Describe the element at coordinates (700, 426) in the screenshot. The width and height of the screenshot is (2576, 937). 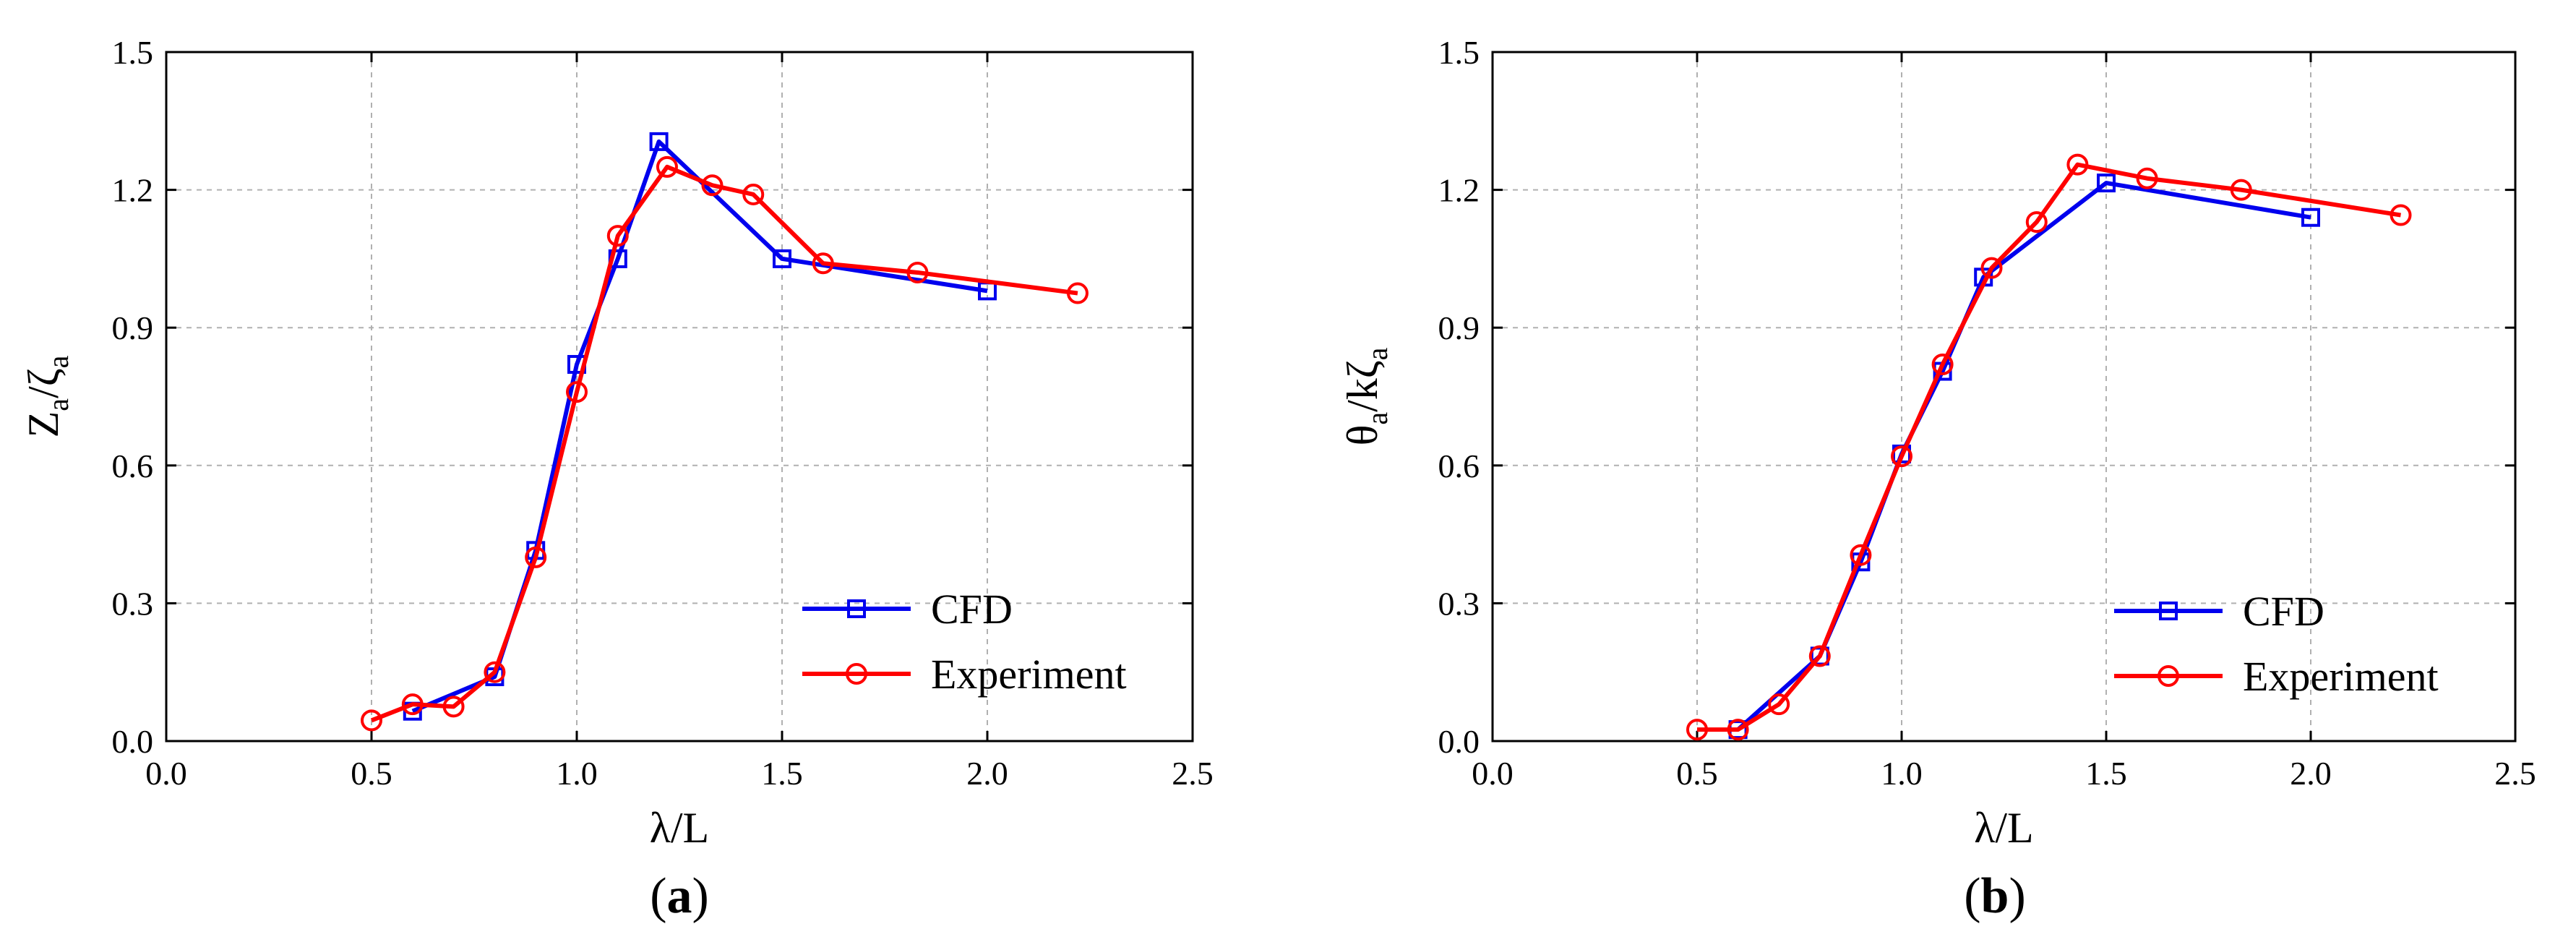
I see `series-line-cfd` at that location.